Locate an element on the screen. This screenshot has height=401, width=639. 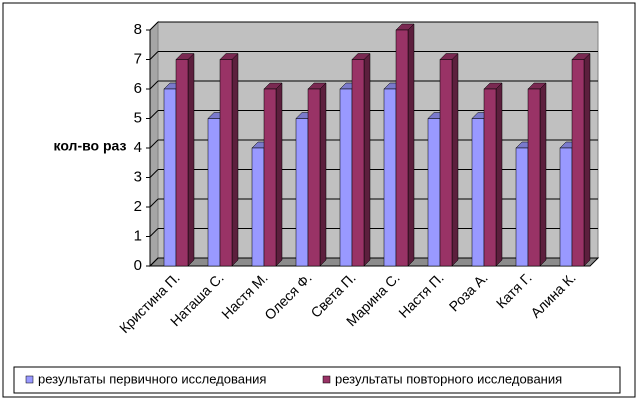
y-tick-label: 7 is located at coordinates (138, 58).